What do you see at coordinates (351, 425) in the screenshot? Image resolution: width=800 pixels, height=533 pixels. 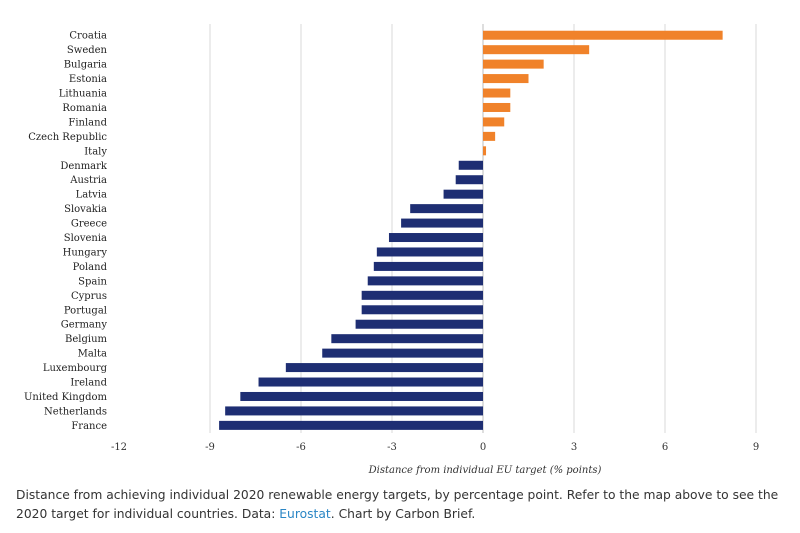 I see `bar-france` at bounding box center [351, 425].